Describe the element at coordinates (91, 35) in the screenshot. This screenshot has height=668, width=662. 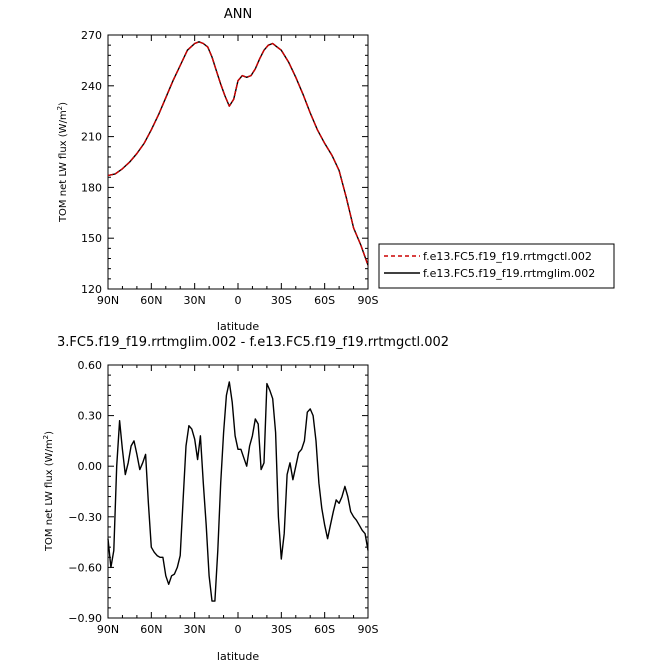
I see `chart-1-ytick-label-5: 270` at that location.